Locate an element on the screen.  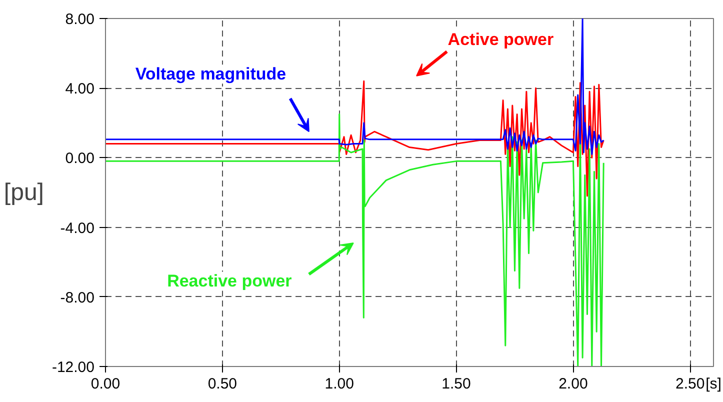
y-tick-label: -8.00 is located at coordinates (77, 297).